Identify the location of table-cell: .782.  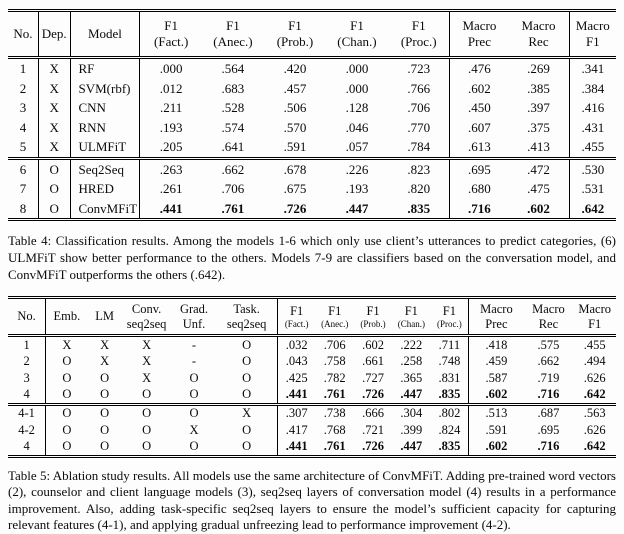
(334, 377).